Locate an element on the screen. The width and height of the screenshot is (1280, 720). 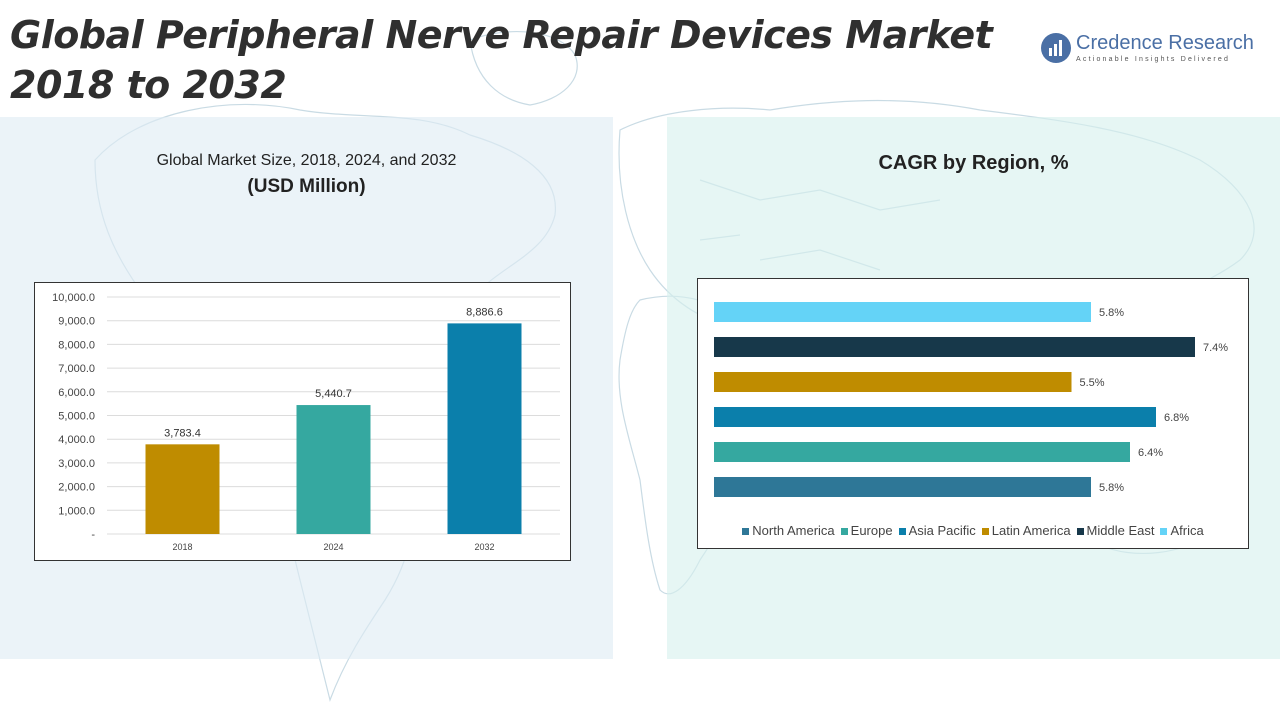
legend-item: Africa is located at coordinates (1182, 530).